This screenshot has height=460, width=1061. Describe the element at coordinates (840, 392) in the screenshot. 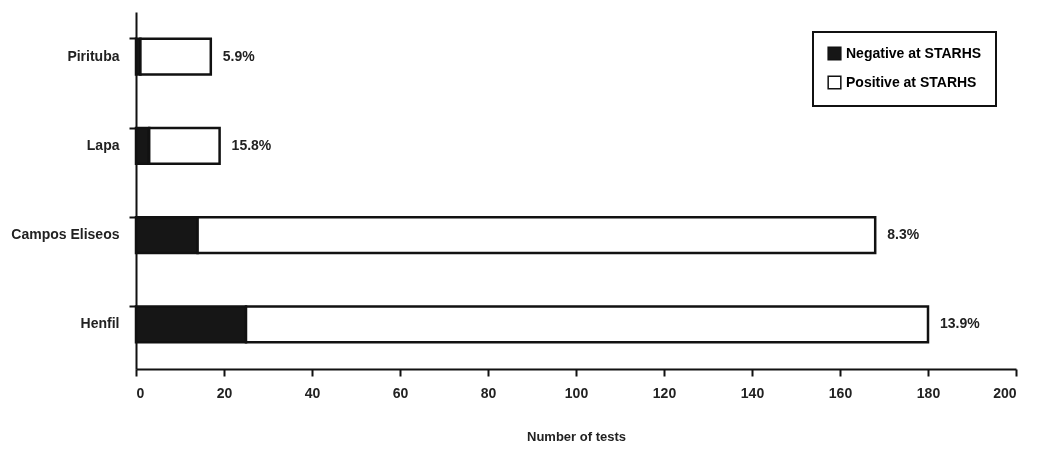

I see `x-tick-label: 160` at that location.